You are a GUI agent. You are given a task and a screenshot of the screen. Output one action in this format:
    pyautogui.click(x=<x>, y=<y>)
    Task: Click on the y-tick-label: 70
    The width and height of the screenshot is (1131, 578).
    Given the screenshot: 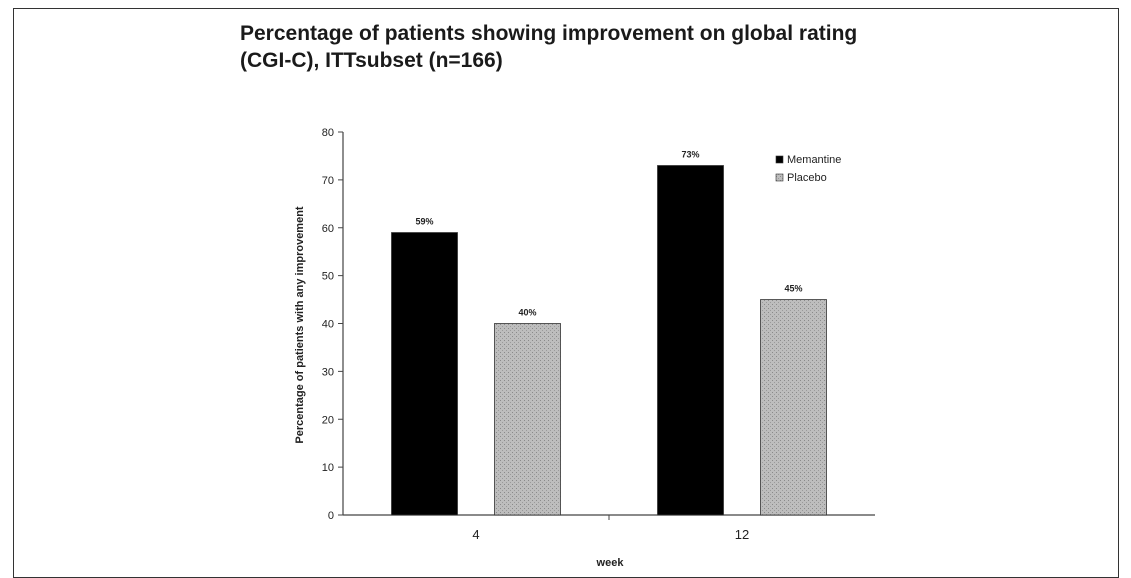 What is the action you would take?
    pyautogui.click(x=328, y=181)
    